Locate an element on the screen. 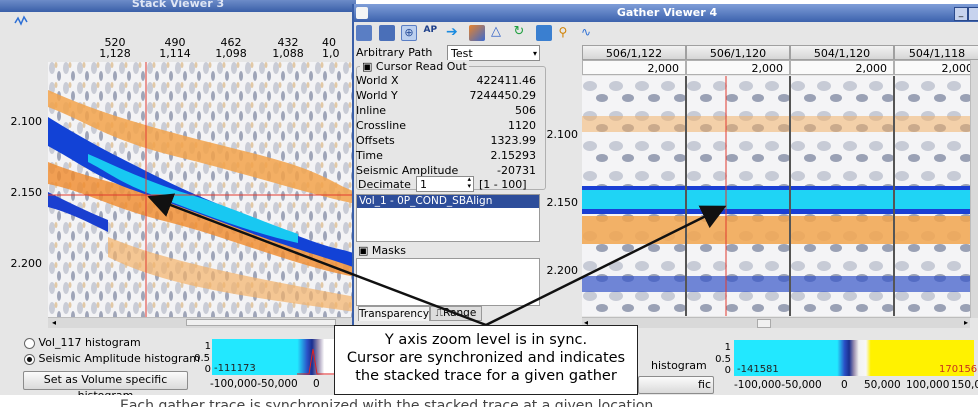 The height and width of the screenshot is (407, 978). histogram-option-label: Seismic Amplitude histogram is located at coordinates (119, 358).